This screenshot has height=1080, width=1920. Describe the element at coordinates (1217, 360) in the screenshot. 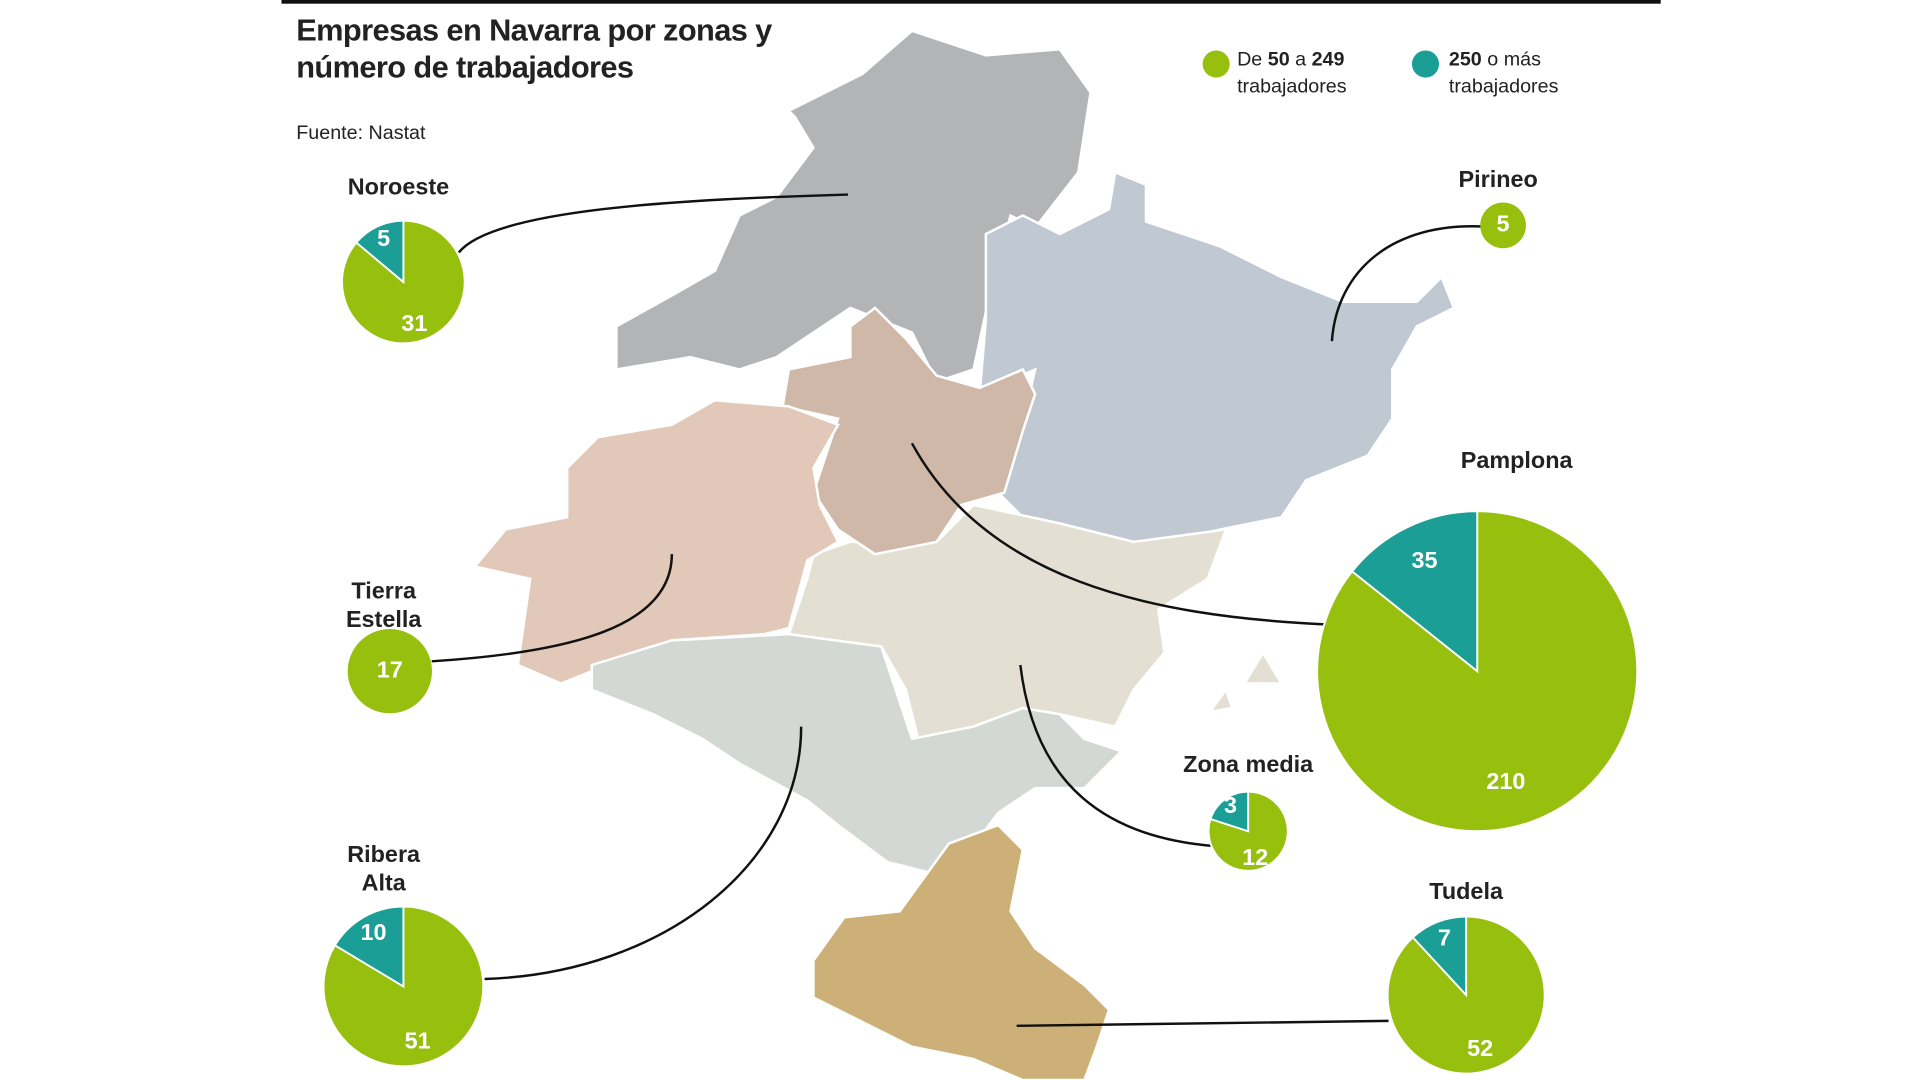

I see `region-pirineo` at that location.